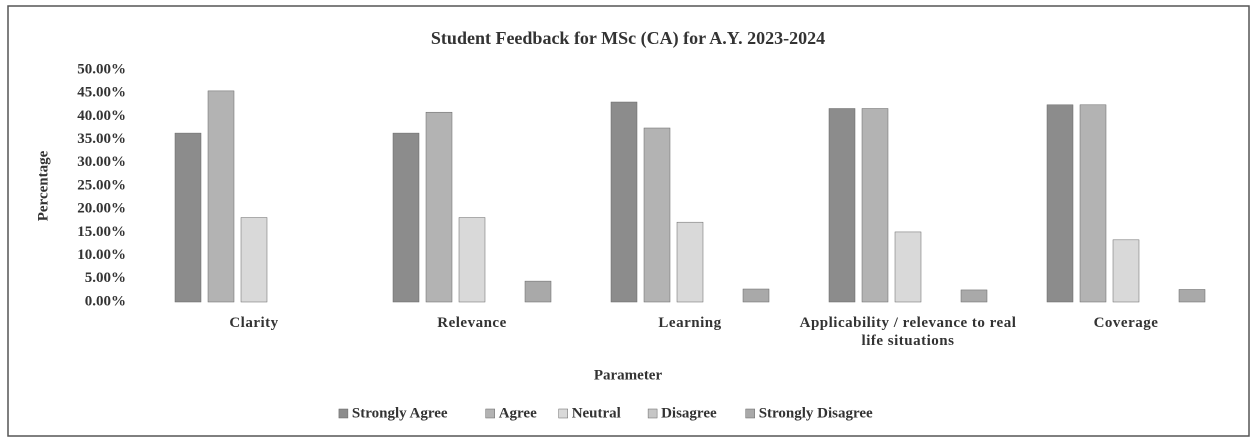  I want to click on x-tick-label: Learning, so click(690, 323).